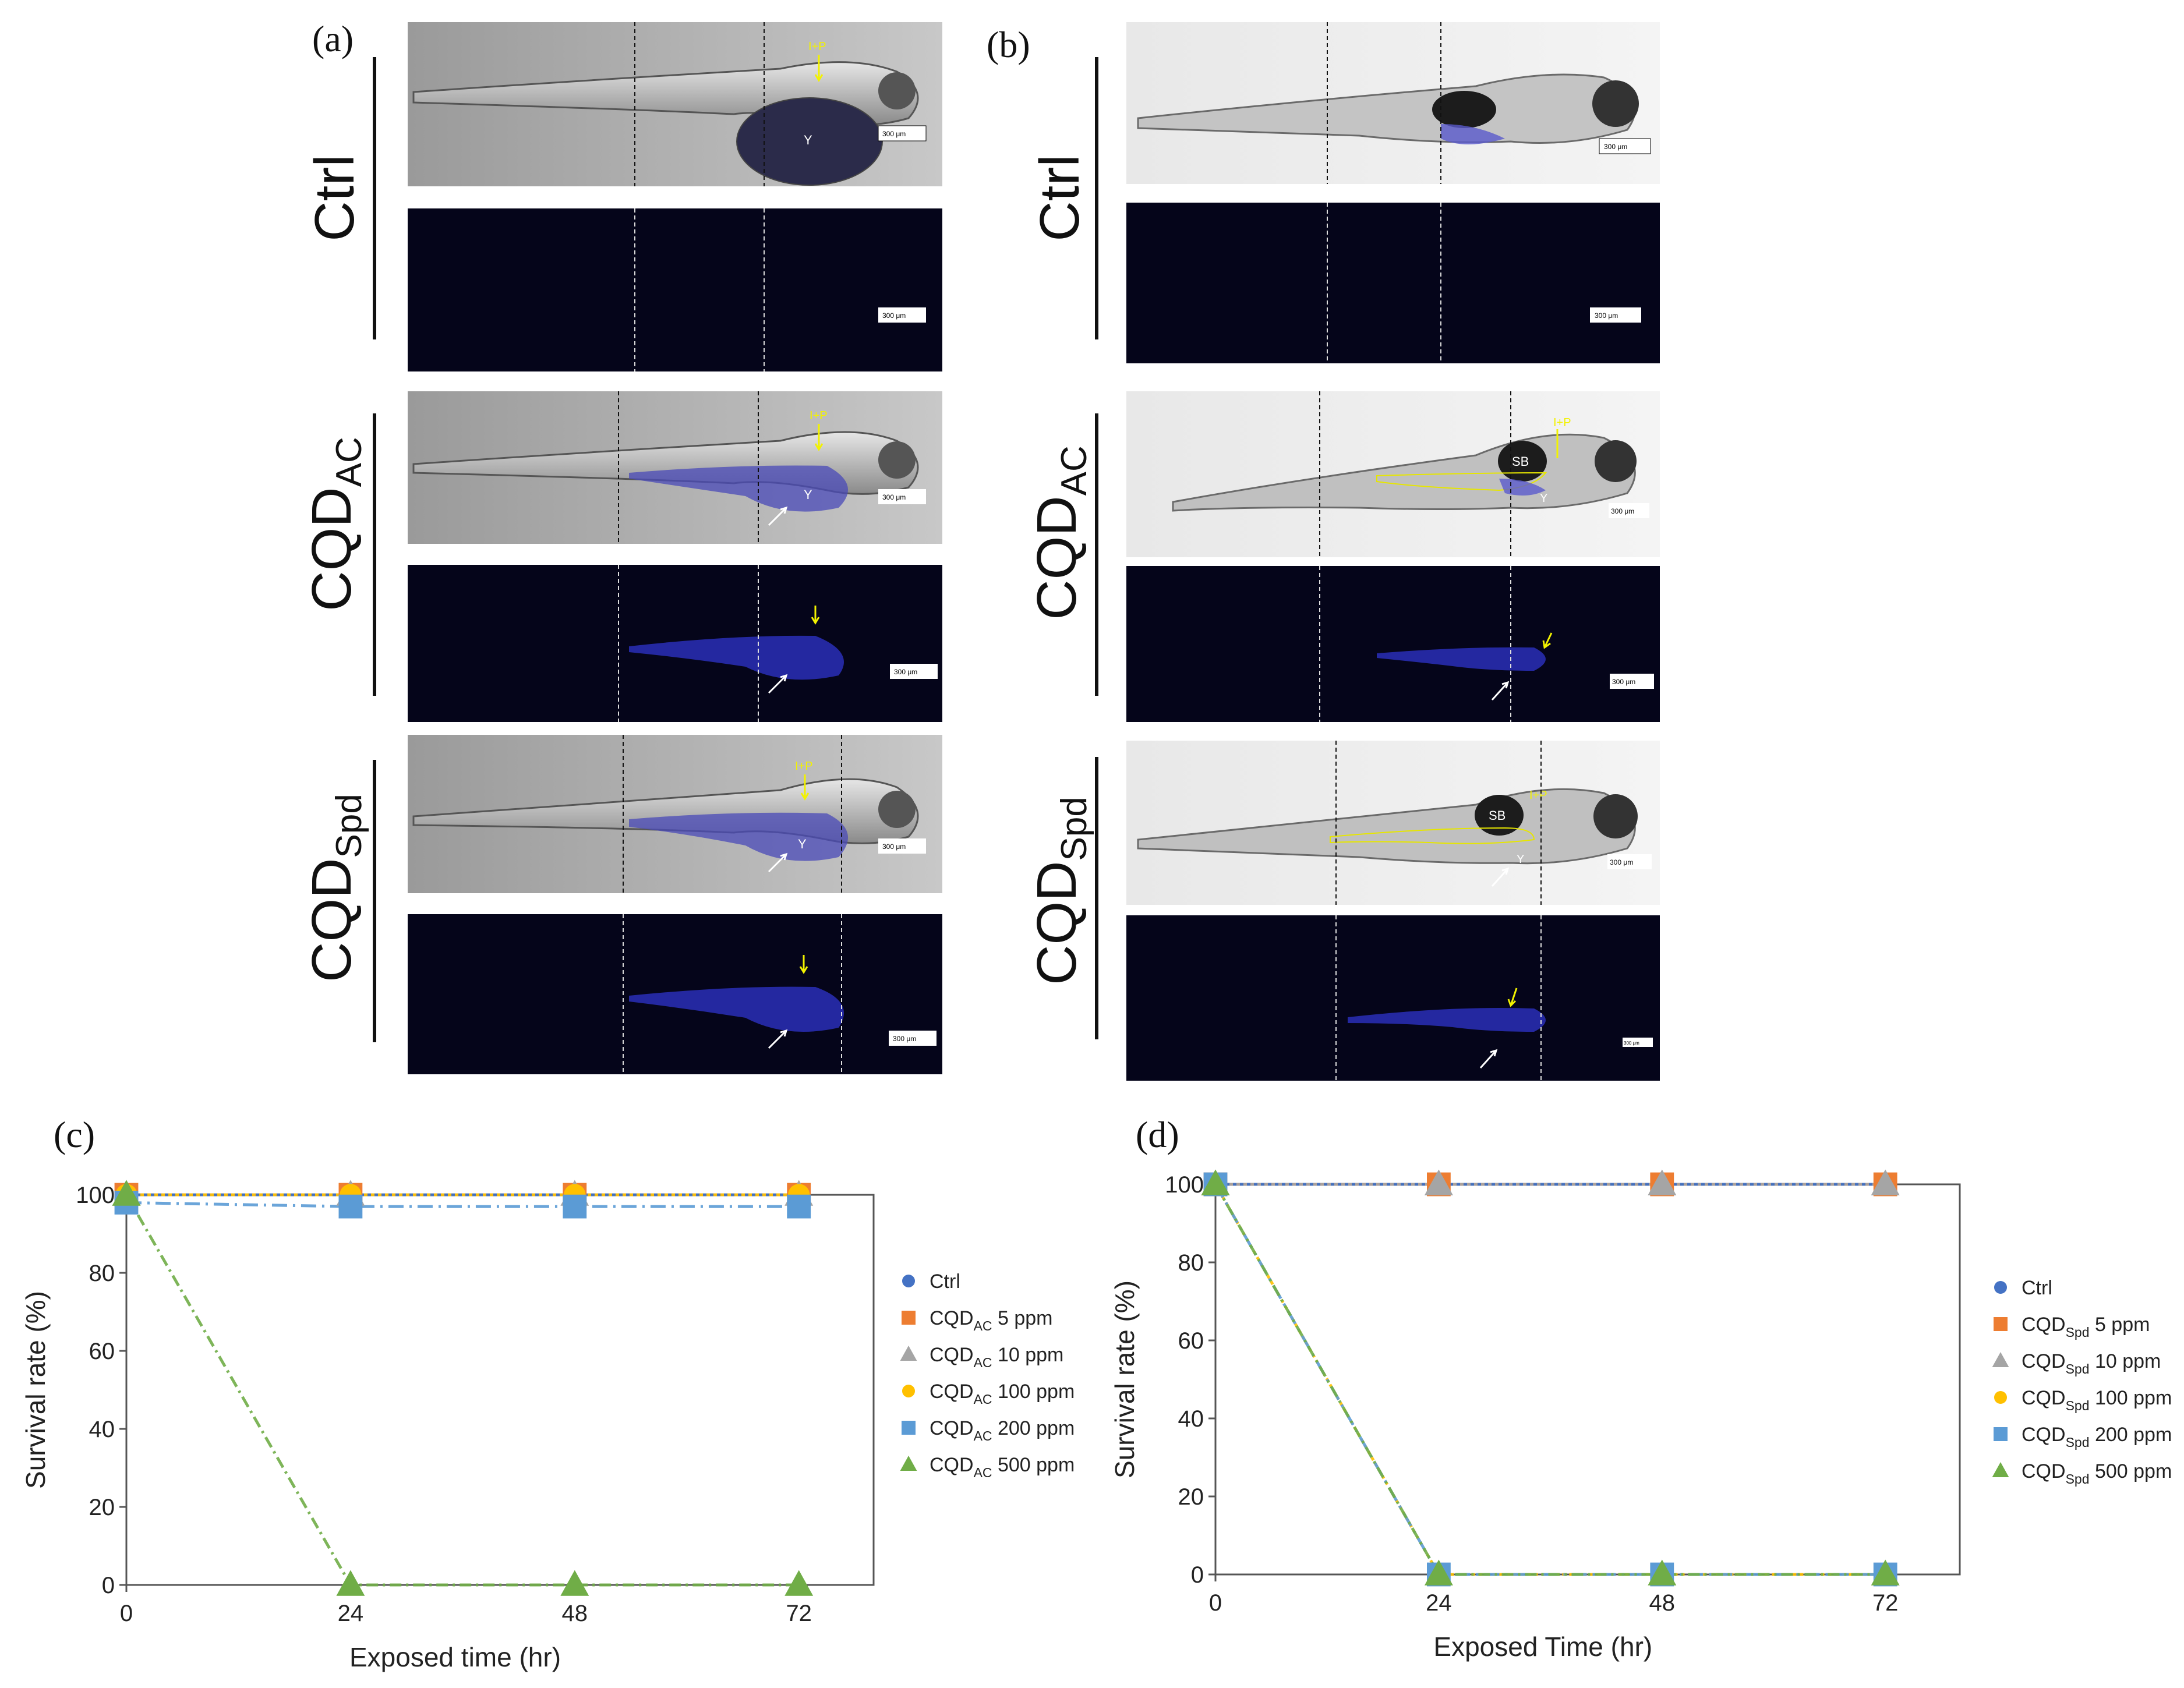 This screenshot has height=1688, width=2184. Describe the element at coordinates (1060, 891) in the screenshot. I see `panel-b-label-cqdspd: CQDSpd` at that location.